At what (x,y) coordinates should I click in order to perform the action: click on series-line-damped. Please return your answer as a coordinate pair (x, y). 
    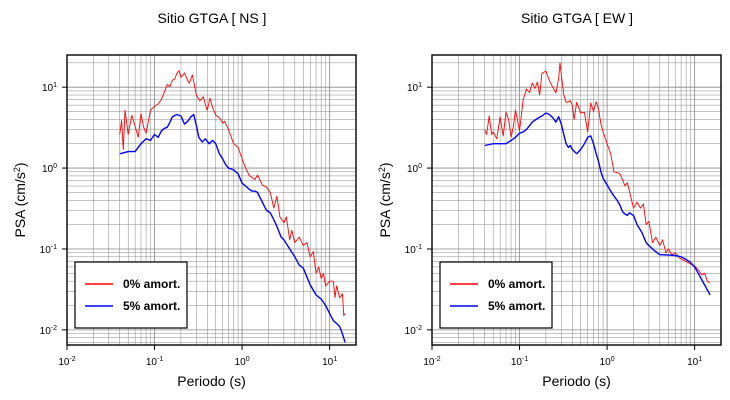
    Looking at the image, I should click on (597, 204).